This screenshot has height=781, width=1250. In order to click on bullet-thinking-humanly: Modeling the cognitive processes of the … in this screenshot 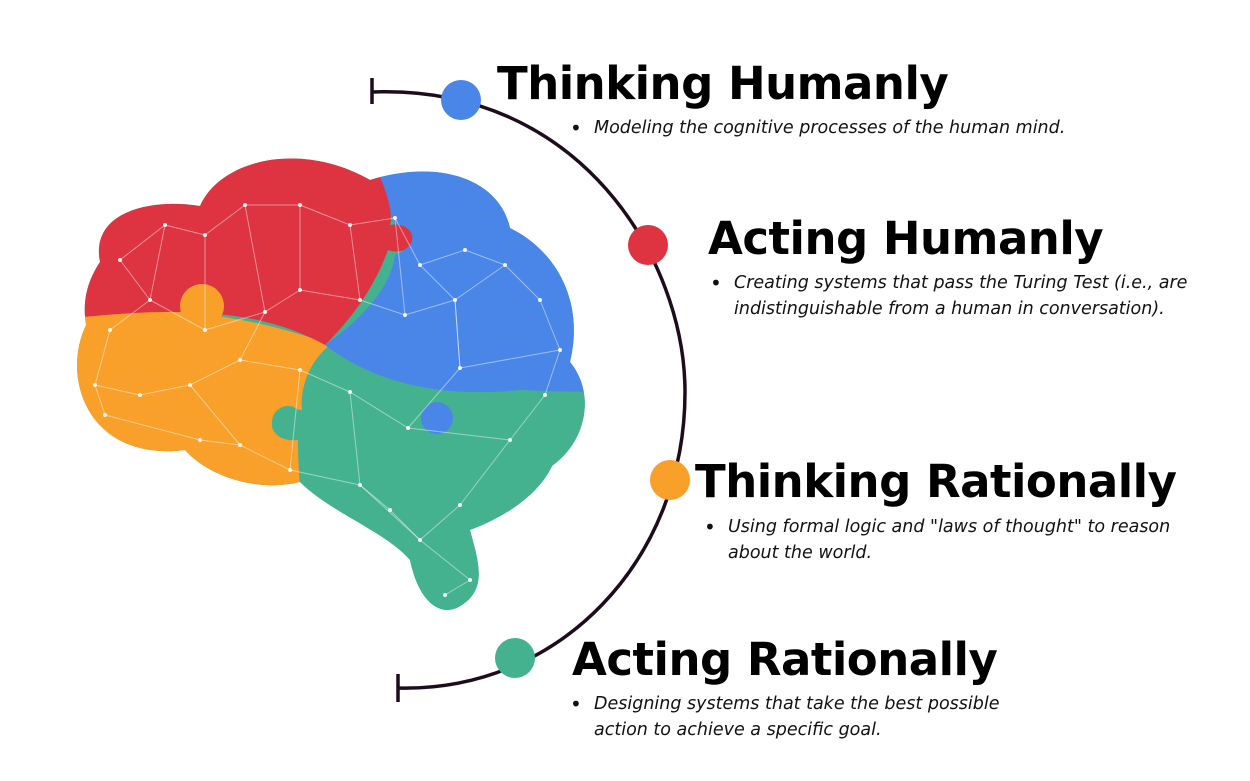, I will do `click(848, 128)`.